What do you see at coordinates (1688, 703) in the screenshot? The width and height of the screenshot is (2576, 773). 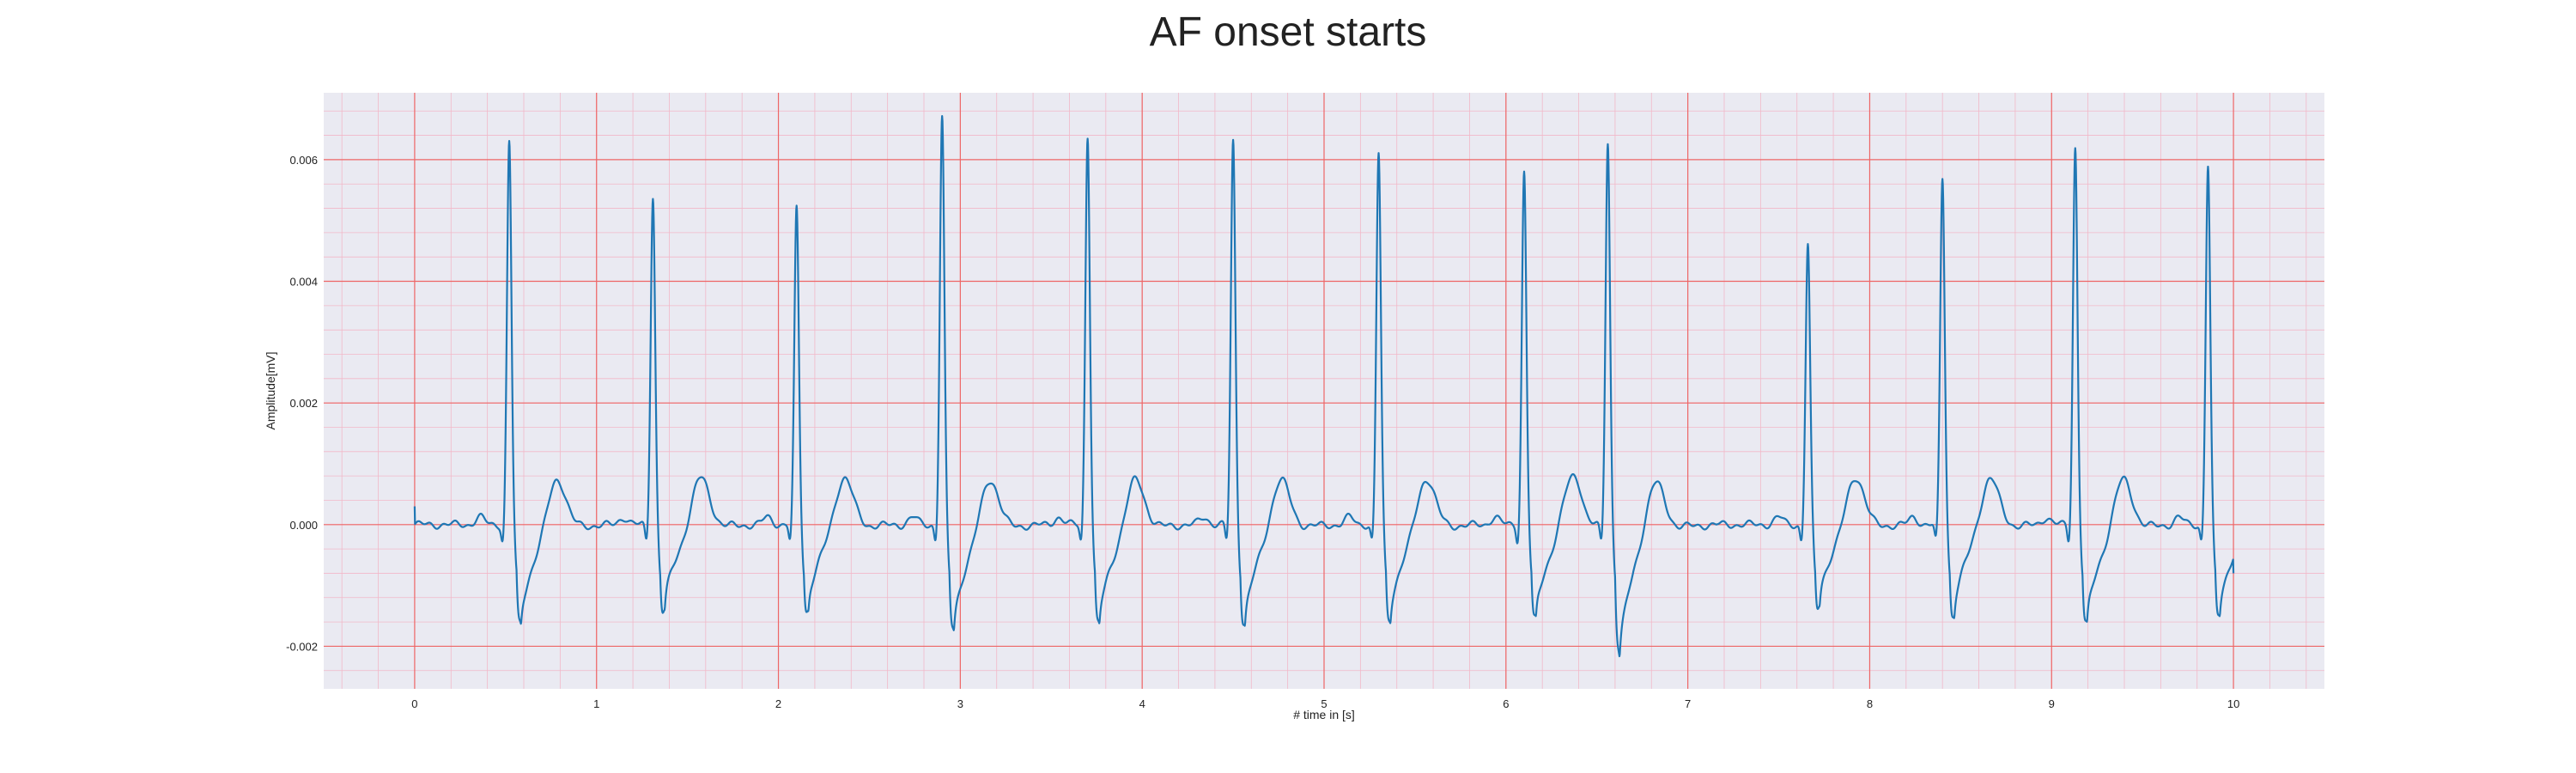 I see `x-tick-label: 7` at bounding box center [1688, 703].